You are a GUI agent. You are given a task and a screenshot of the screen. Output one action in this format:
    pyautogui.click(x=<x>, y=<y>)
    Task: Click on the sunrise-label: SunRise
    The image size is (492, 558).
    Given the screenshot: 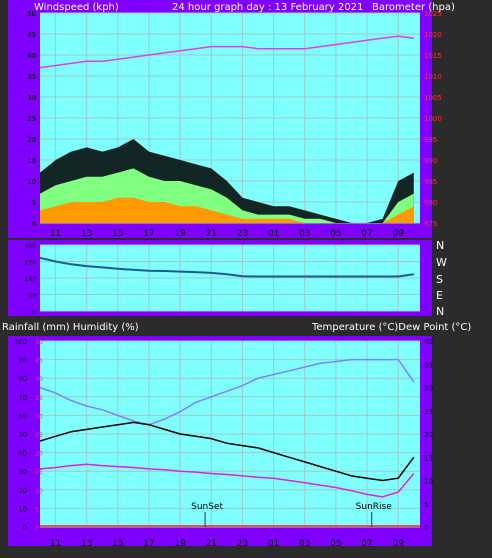 What is the action you would take?
    pyautogui.click(x=374, y=507)
    